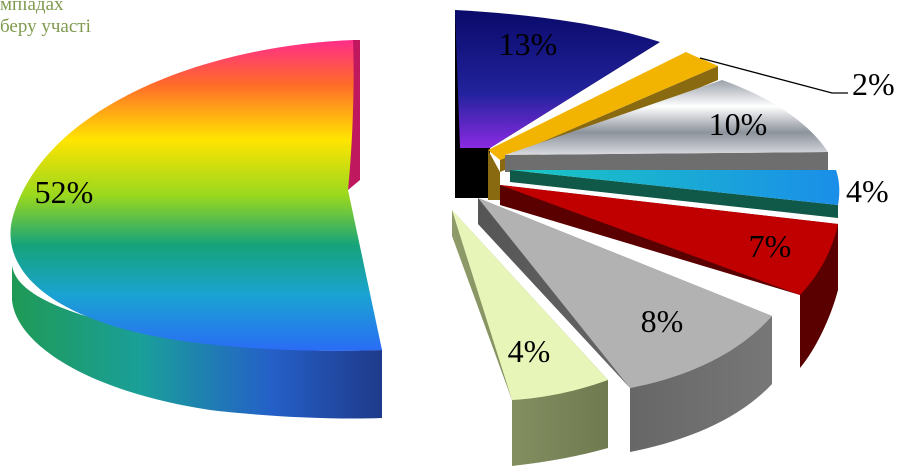 The width and height of the screenshot is (905, 474). I want to click on data-label-10: 10%, so click(738, 124).